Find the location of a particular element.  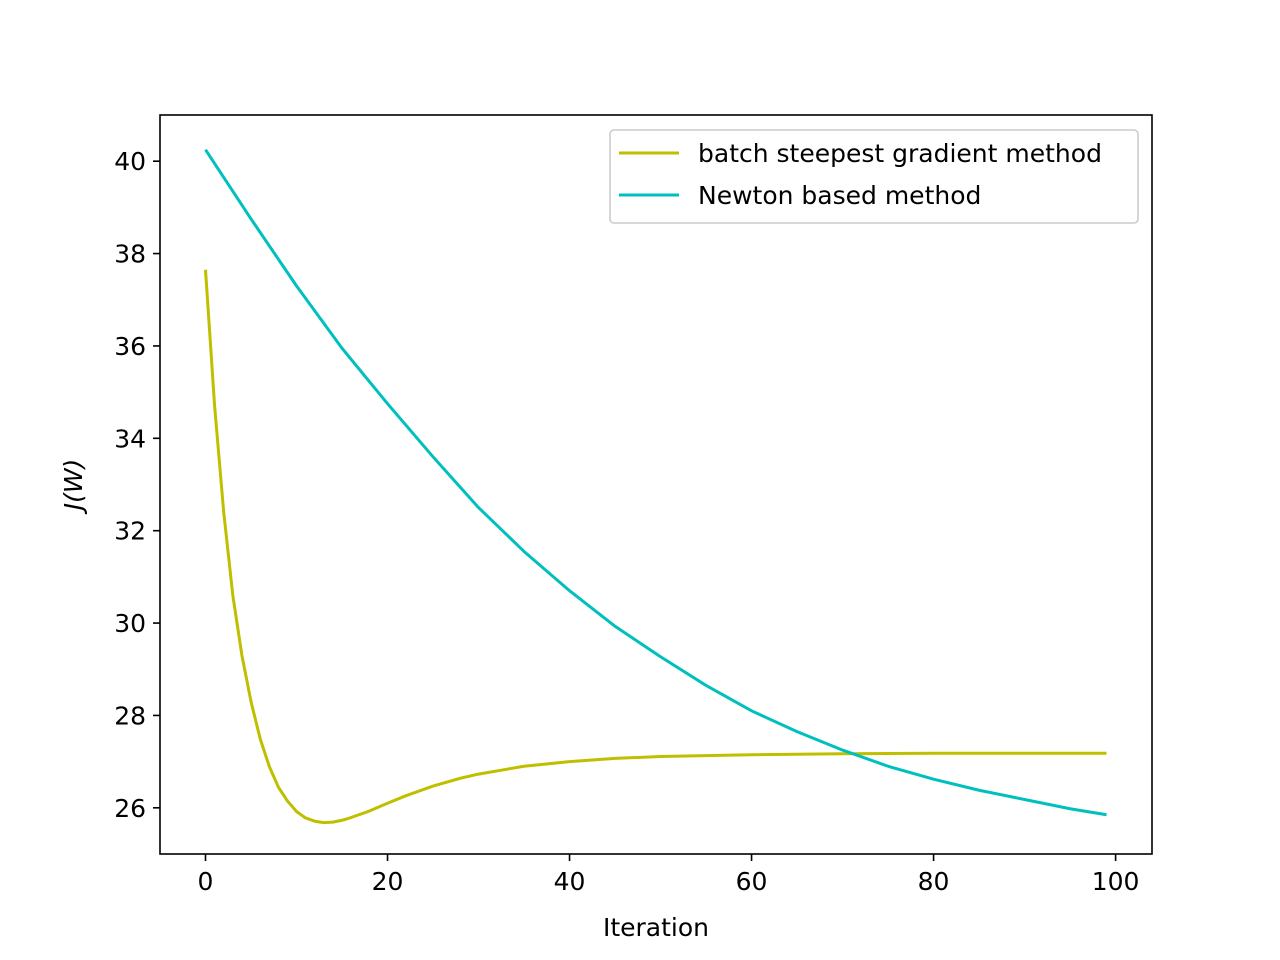

x-axis-label: Iteration is located at coordinates (656, 927).